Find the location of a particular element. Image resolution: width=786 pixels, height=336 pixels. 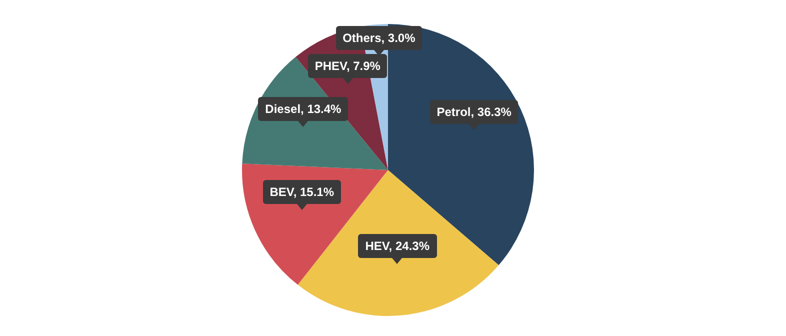

slice-label: Diesel is located at coordinates (283, 109).